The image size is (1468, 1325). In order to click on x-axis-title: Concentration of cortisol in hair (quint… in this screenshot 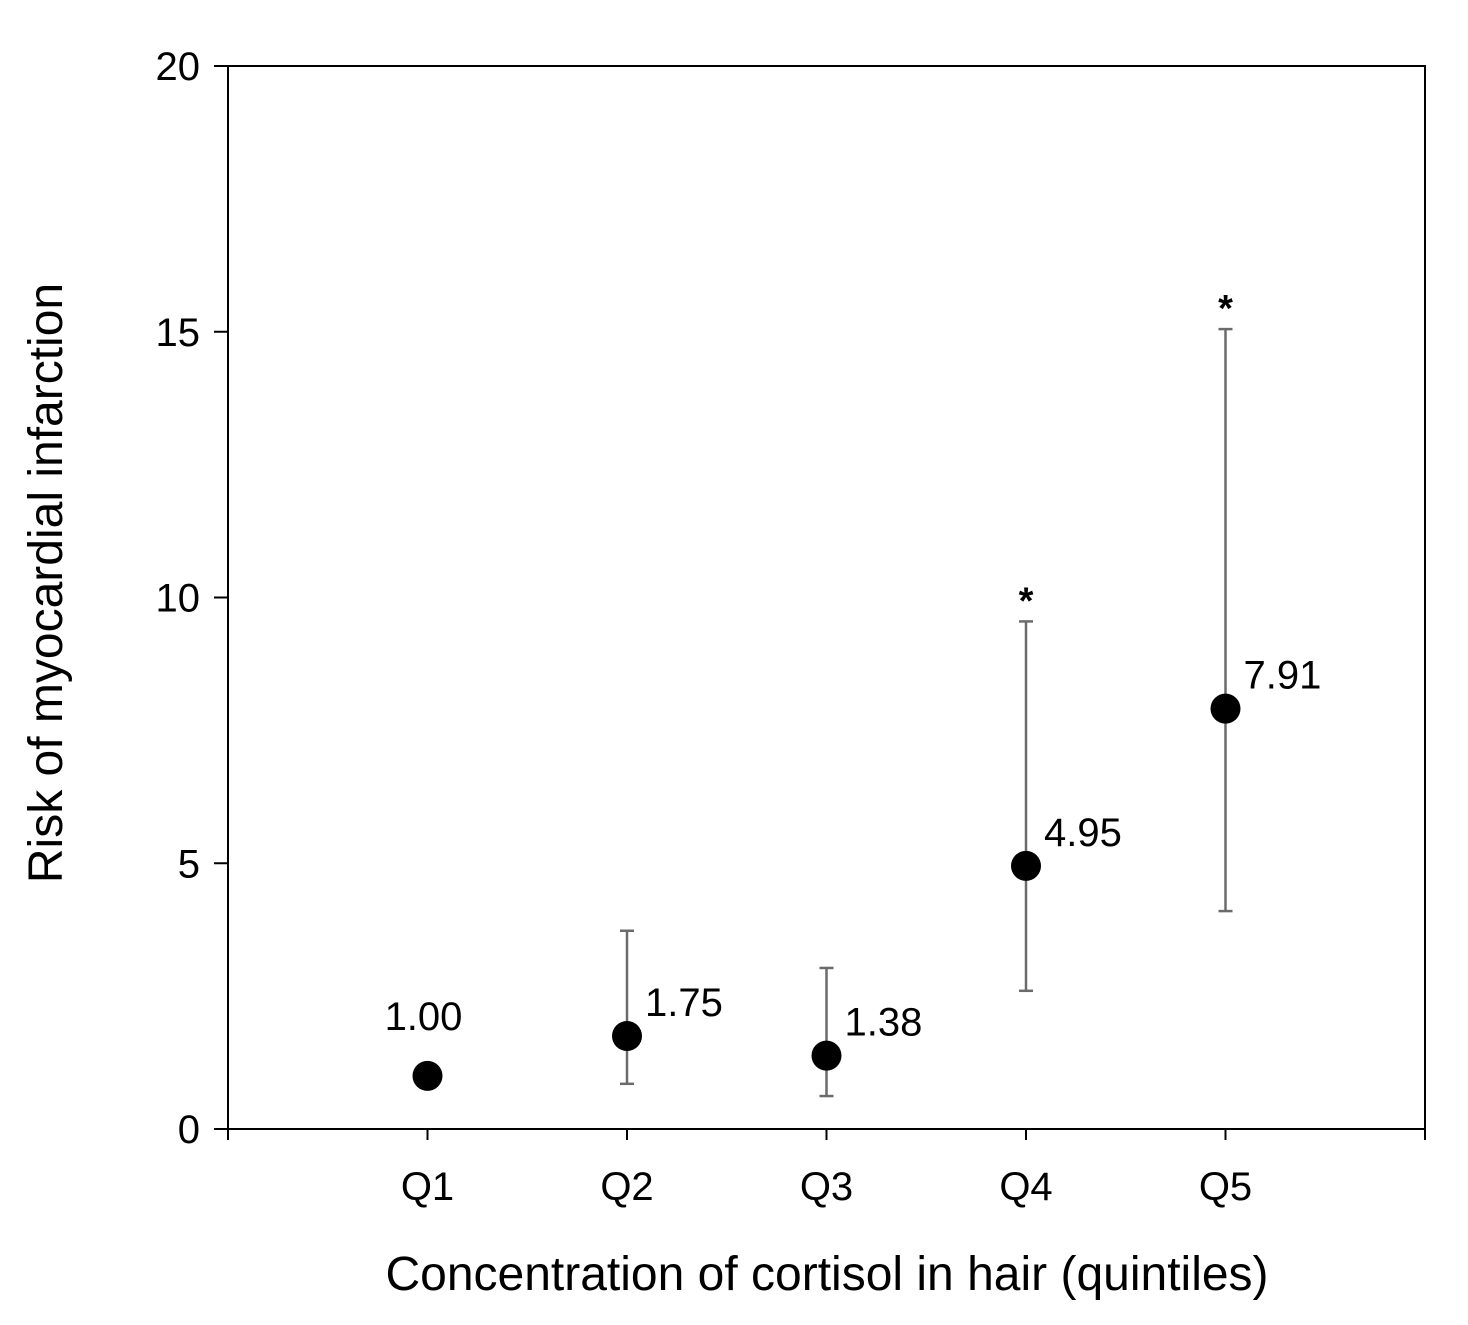, I will do `click(826, 1274)`.